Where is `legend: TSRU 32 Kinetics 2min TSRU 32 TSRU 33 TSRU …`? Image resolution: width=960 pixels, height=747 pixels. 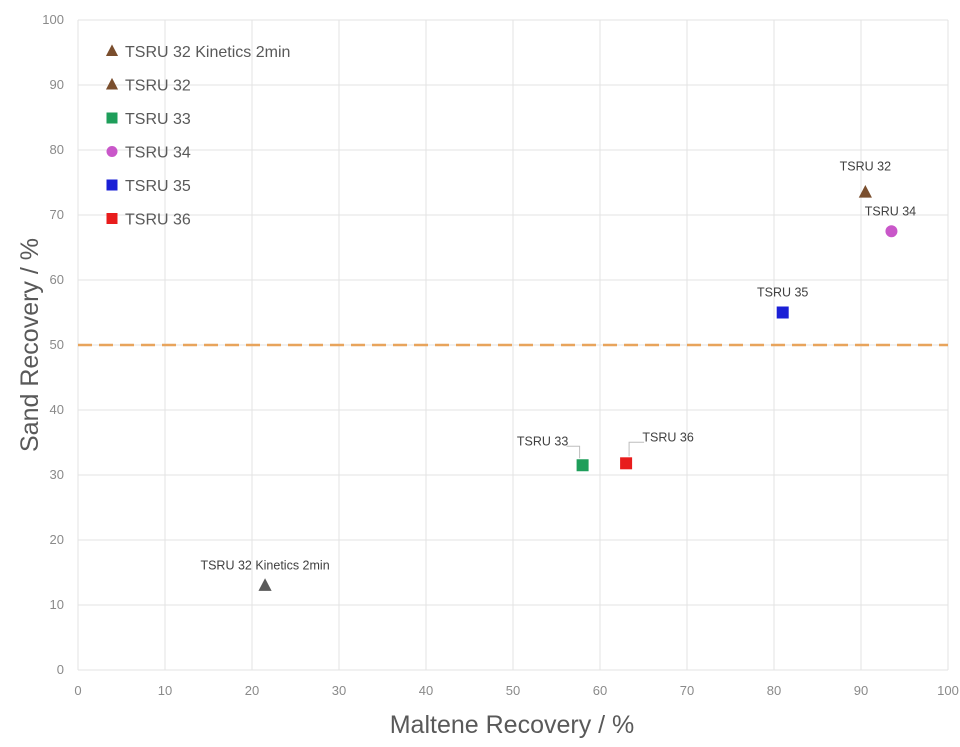
legend: TSRU 32 Kinetics 2min TSRU 32 TSRU 33 TSRU … is located at coordinates (197, 136).